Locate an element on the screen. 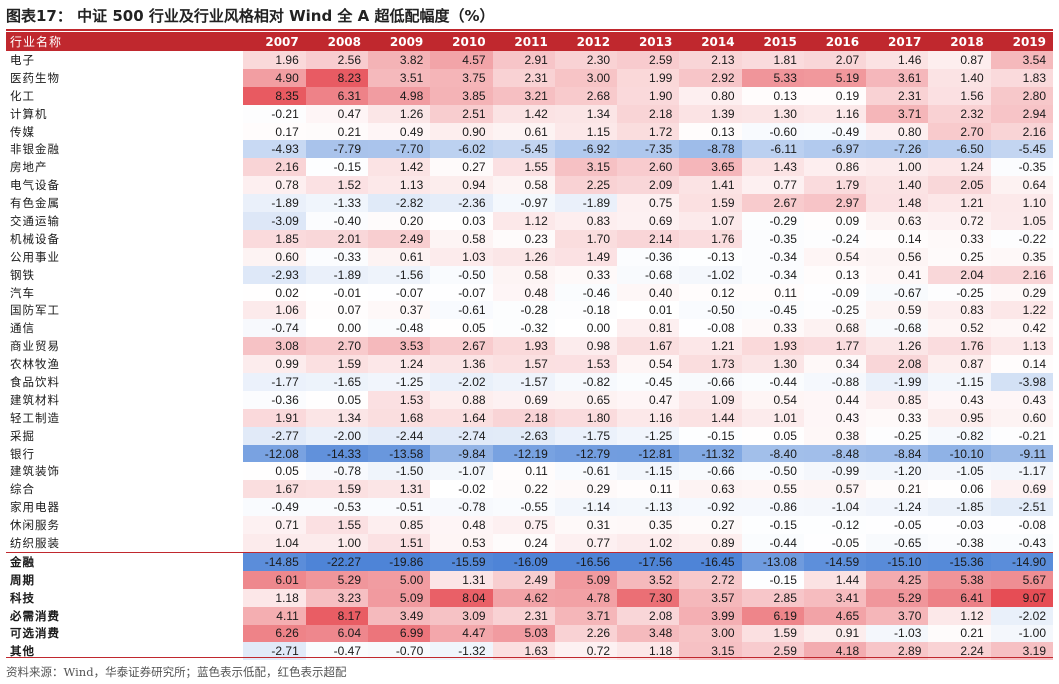 Image resolution: width=1059 pixels, height=684 pixels. value-cell: -1.07 is located at coordinates (461, 471).